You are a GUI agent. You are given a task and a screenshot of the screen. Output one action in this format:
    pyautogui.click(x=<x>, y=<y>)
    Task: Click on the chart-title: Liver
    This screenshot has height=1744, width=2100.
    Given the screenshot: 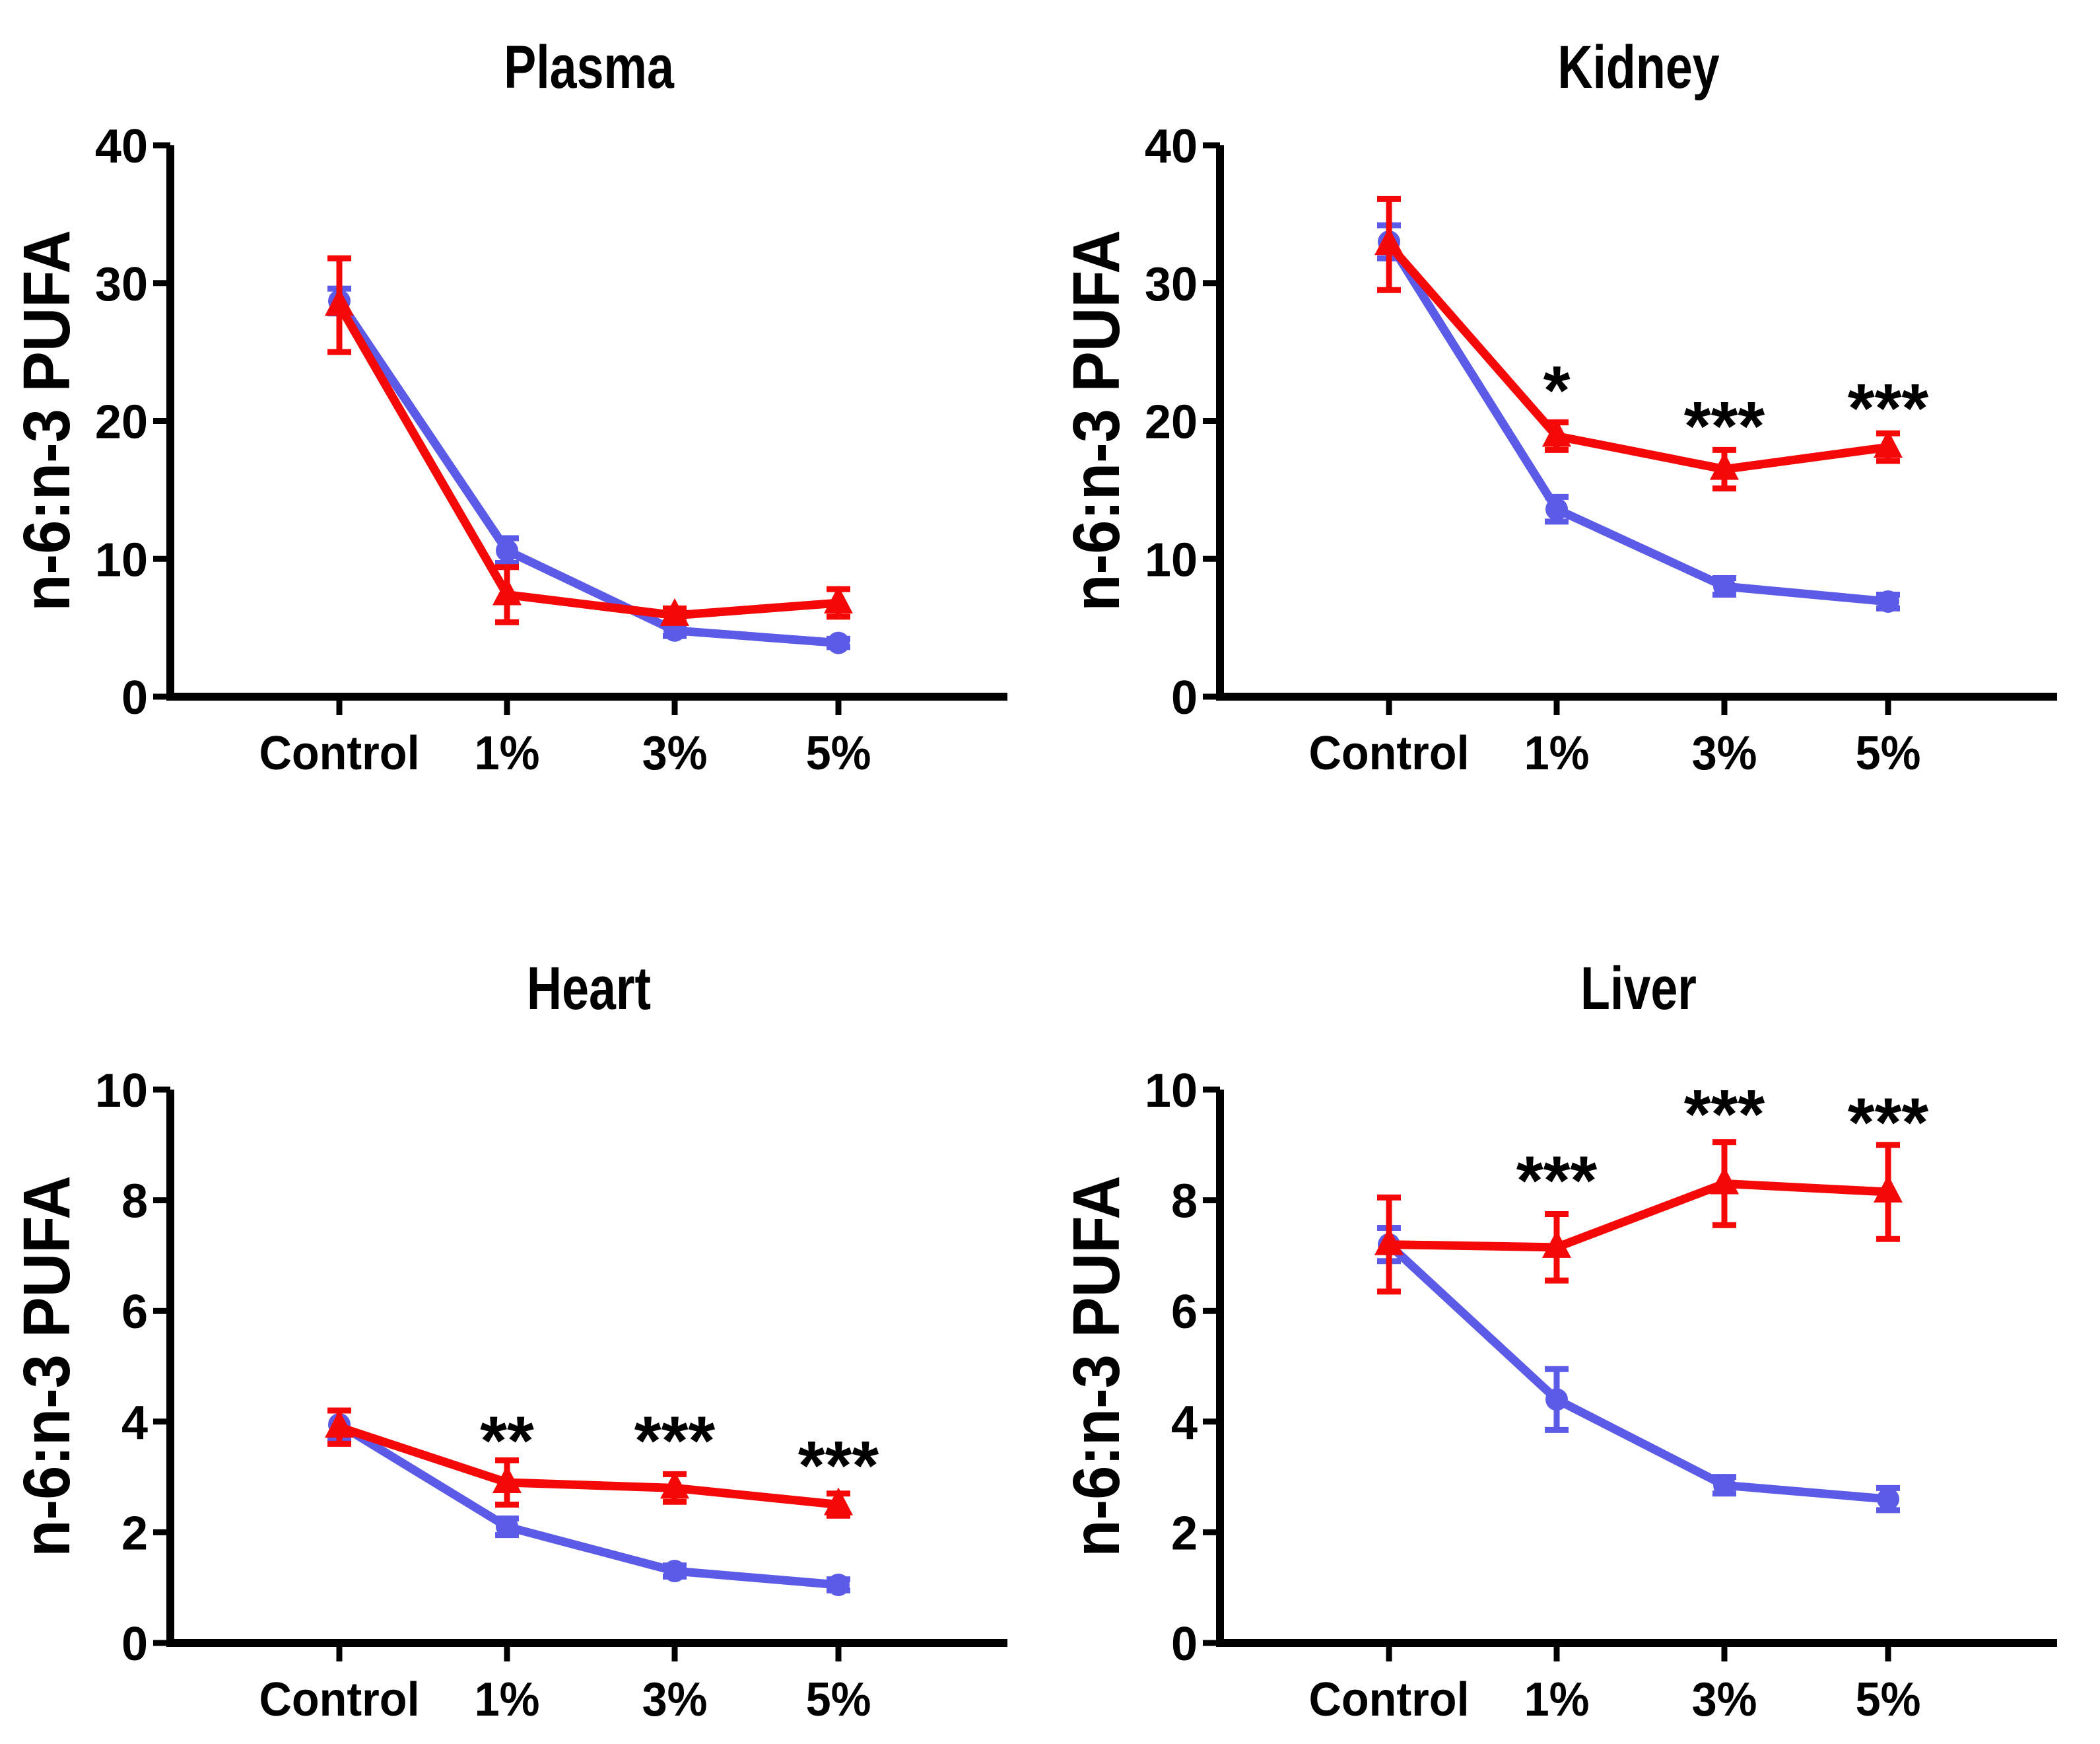 What is the action you would take?
    pyautogui.click(x=1638, y=988)
    